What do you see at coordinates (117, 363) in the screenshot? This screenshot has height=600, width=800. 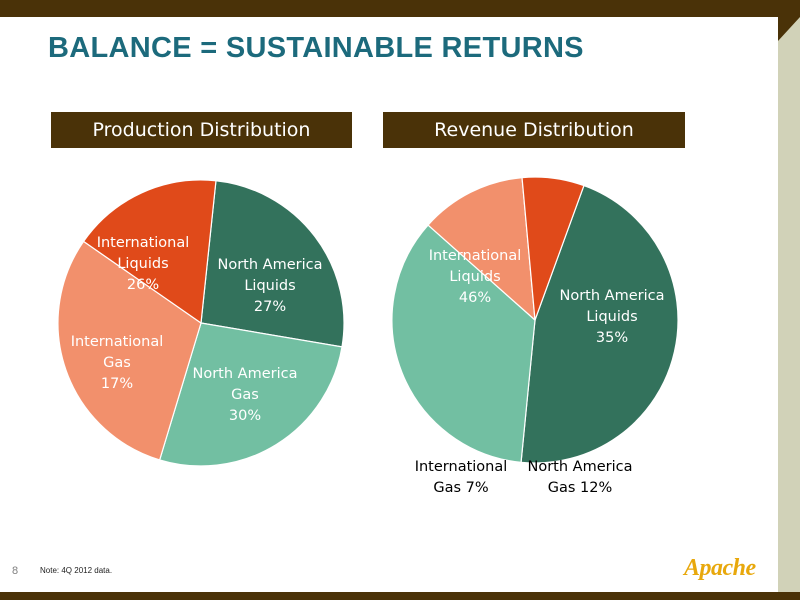 I see `production-label-intl-gas: International Gas 17%` at bounding box center [117, 363].